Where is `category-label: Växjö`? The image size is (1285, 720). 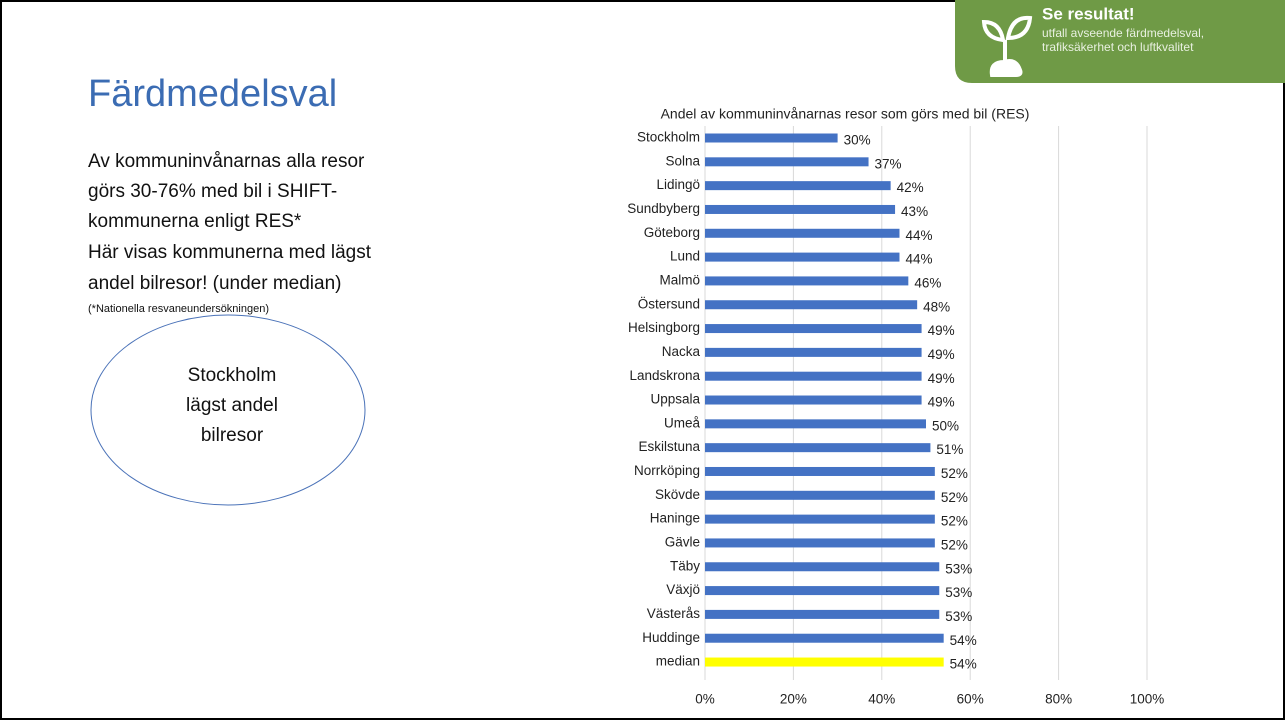 category-label: Växjö is located at coordinates (683, 589).